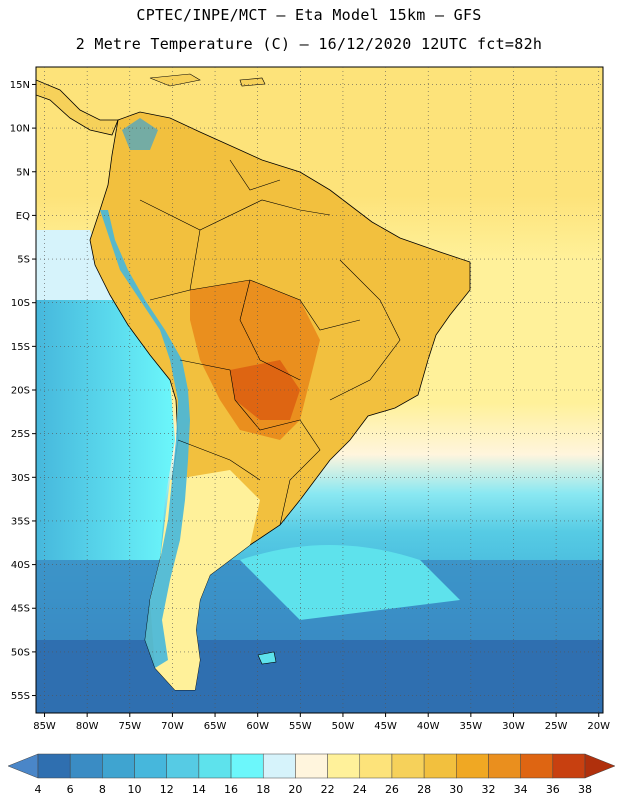 The width and height of the screenshot is (618, 800). Describe the element at coordinates (295, 789) in the screenshot. I see `colorbar-label: 20` at that location.